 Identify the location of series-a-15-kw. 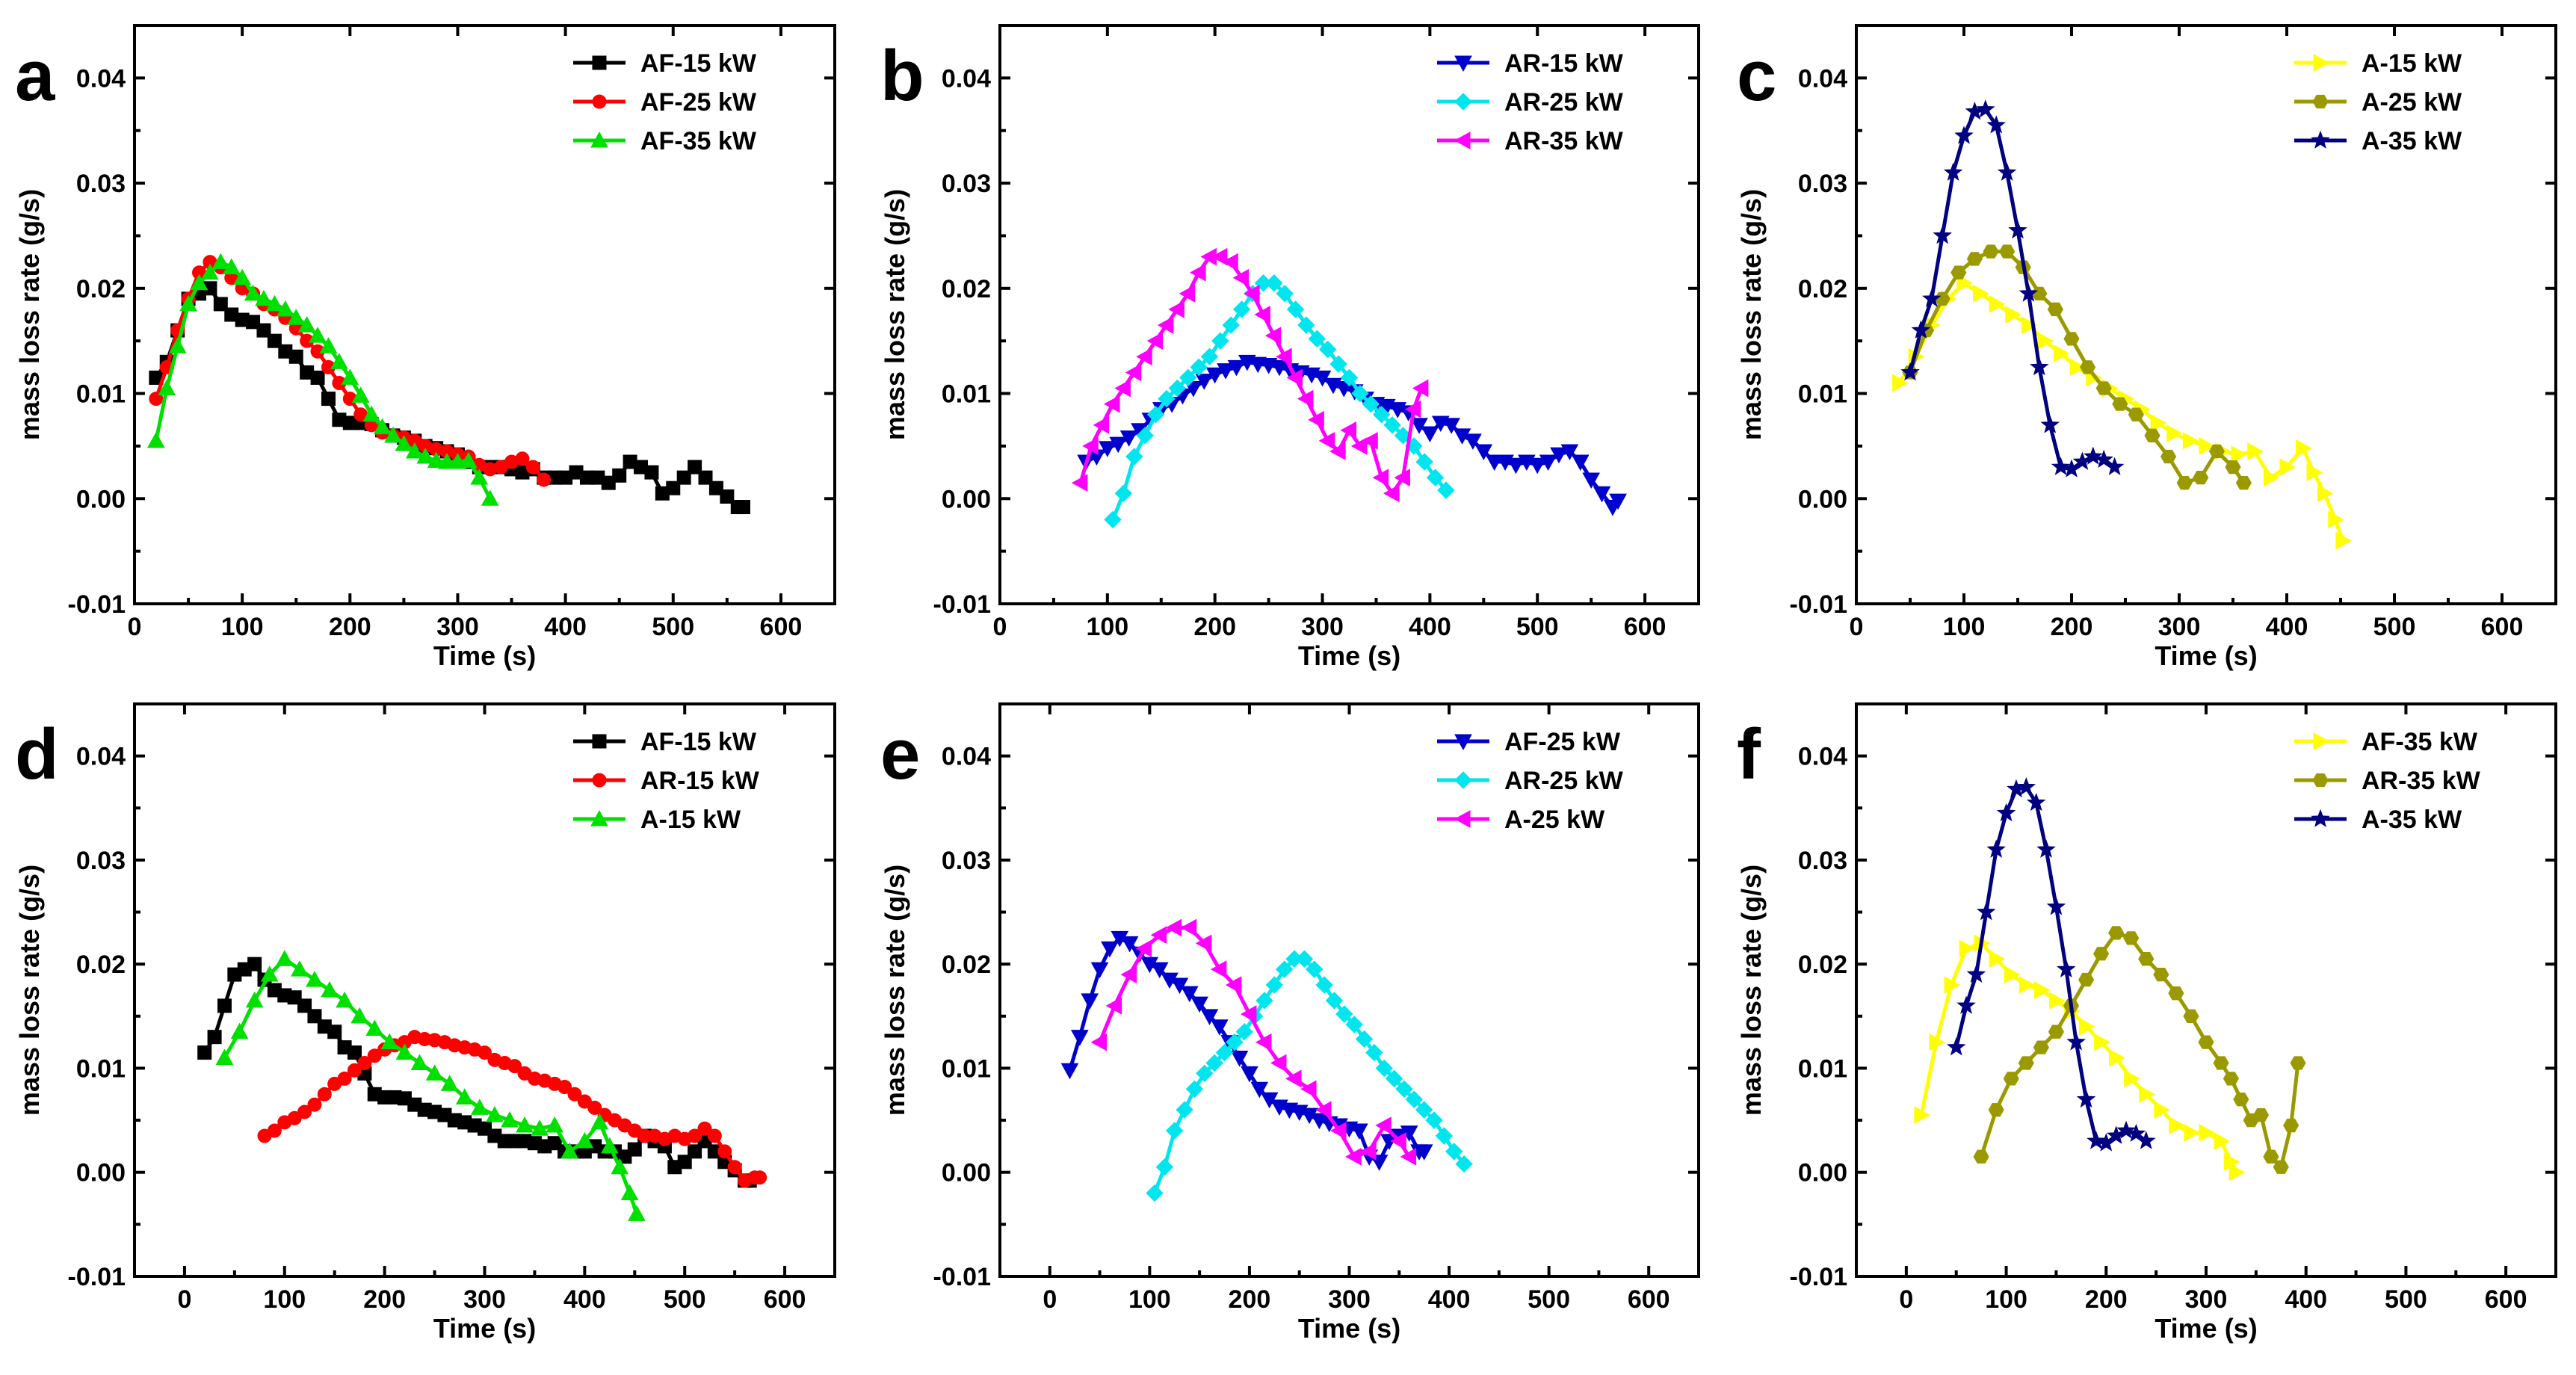
(431, 1085).